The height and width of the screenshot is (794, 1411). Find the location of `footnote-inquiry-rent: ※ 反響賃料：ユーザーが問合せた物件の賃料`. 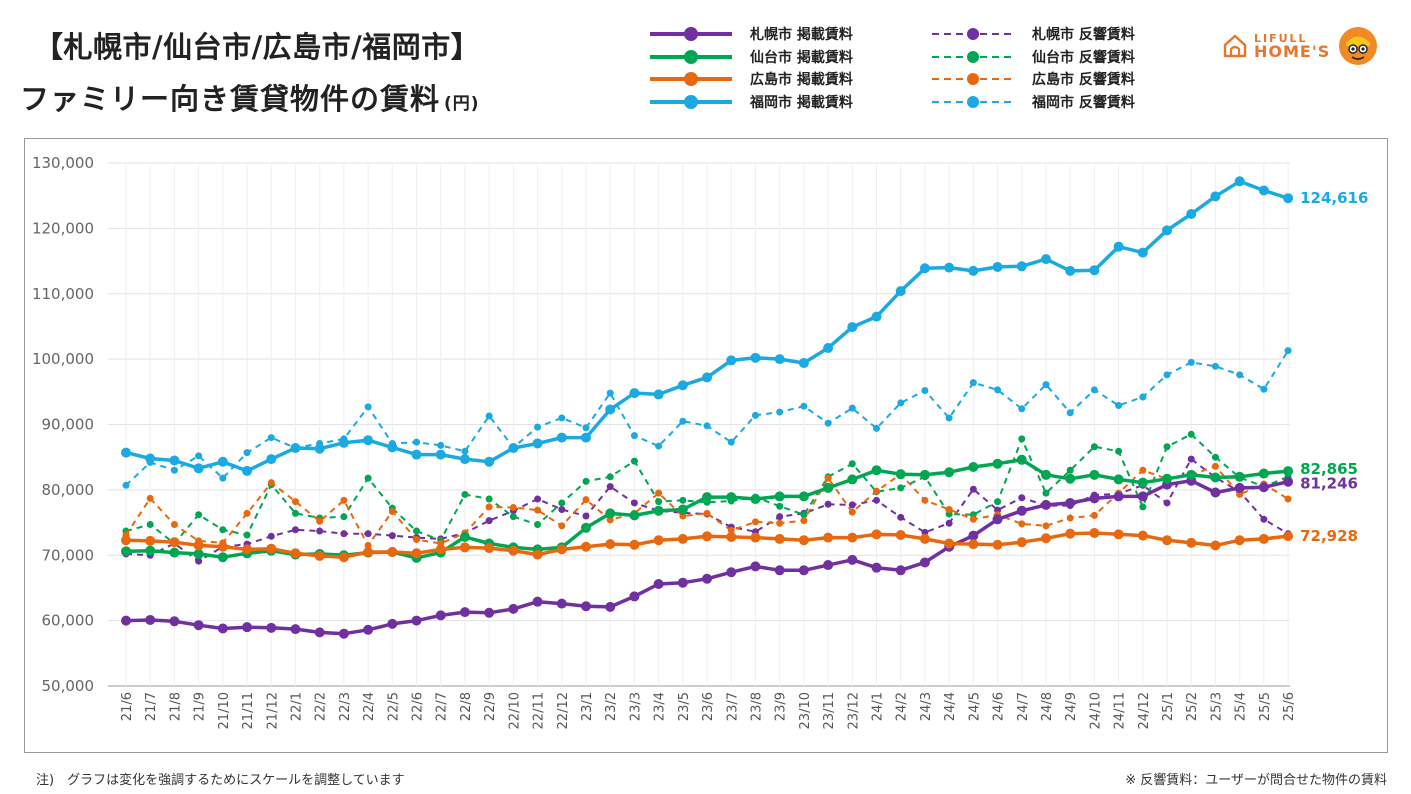

footnote-inquiry-rent: ※ 反響賃料：ユーザーが問合せた物件の賃料 is located at coordinates (1256, 780).